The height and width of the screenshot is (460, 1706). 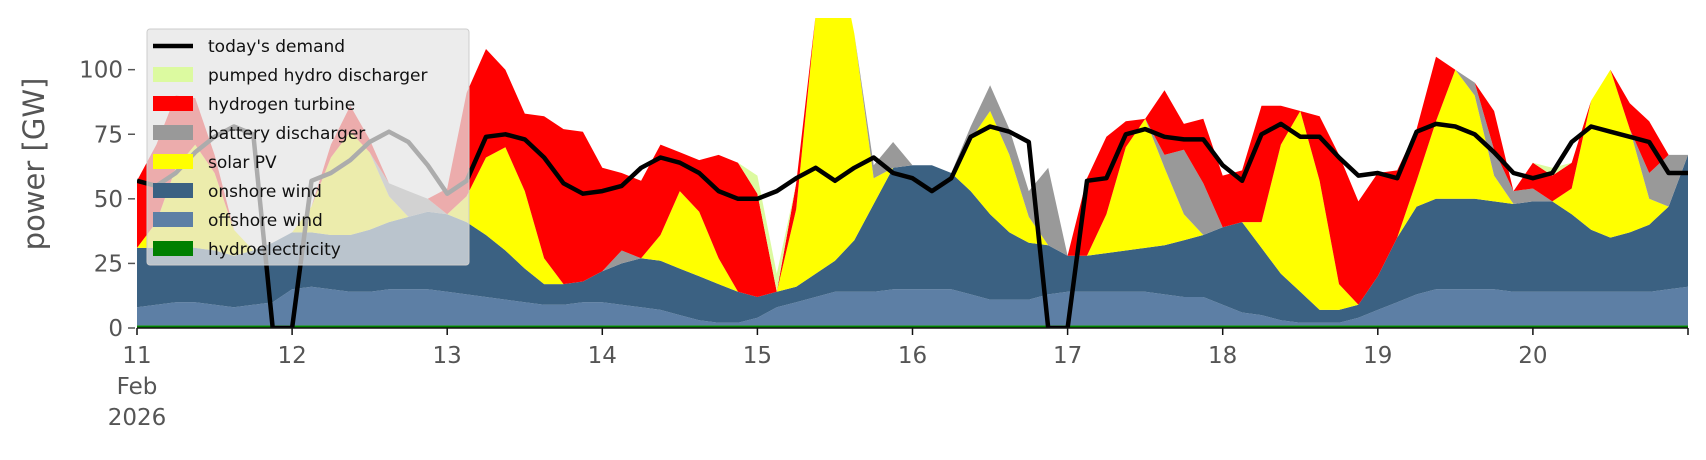 I want to click on legend-label-solar-pv: solar PV, so click(x=242, y=163).